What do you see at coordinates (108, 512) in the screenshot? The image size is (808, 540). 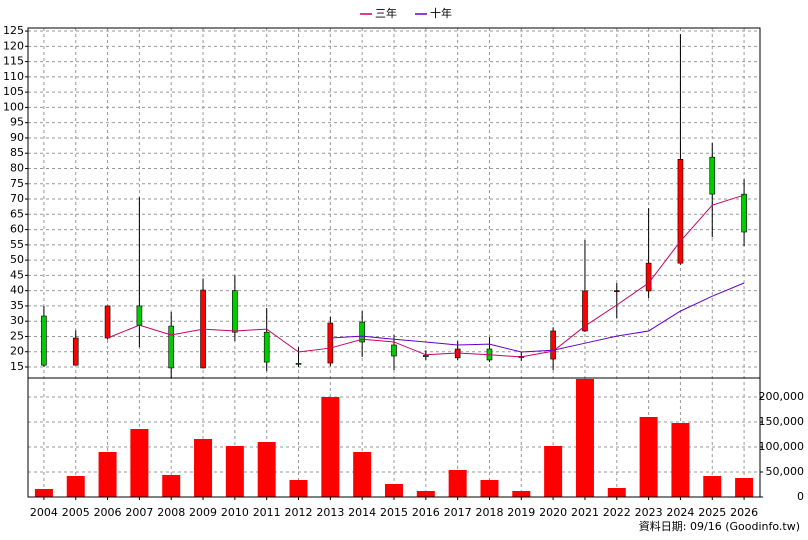 I see `x-tick-label: 2006` at bounding box center [108, 512].